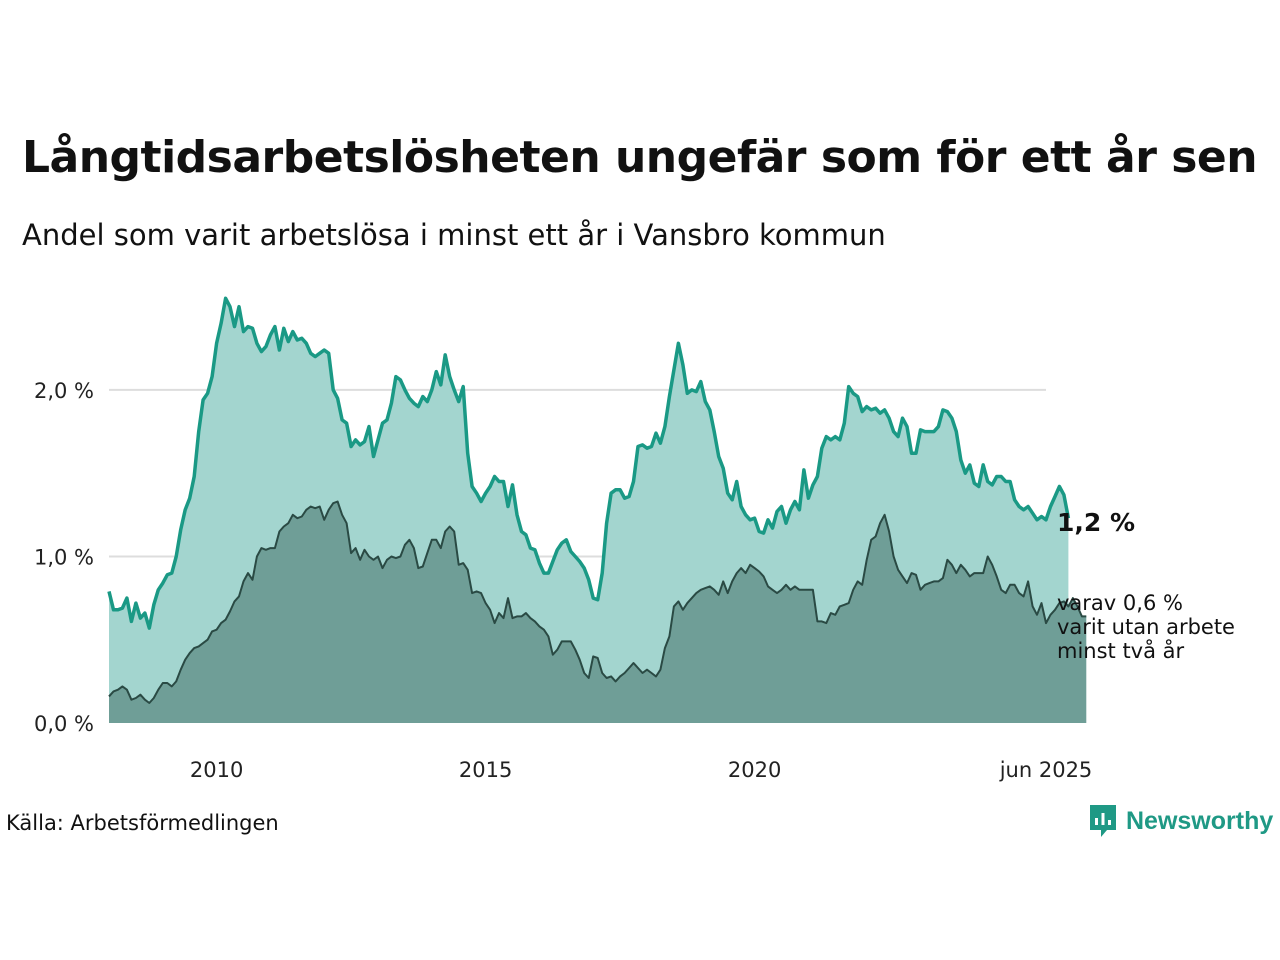 The height and width of the screenshot is (960, 1280). I want to click on newsworthy-logo: Newsworthy, so click(1180, 821).